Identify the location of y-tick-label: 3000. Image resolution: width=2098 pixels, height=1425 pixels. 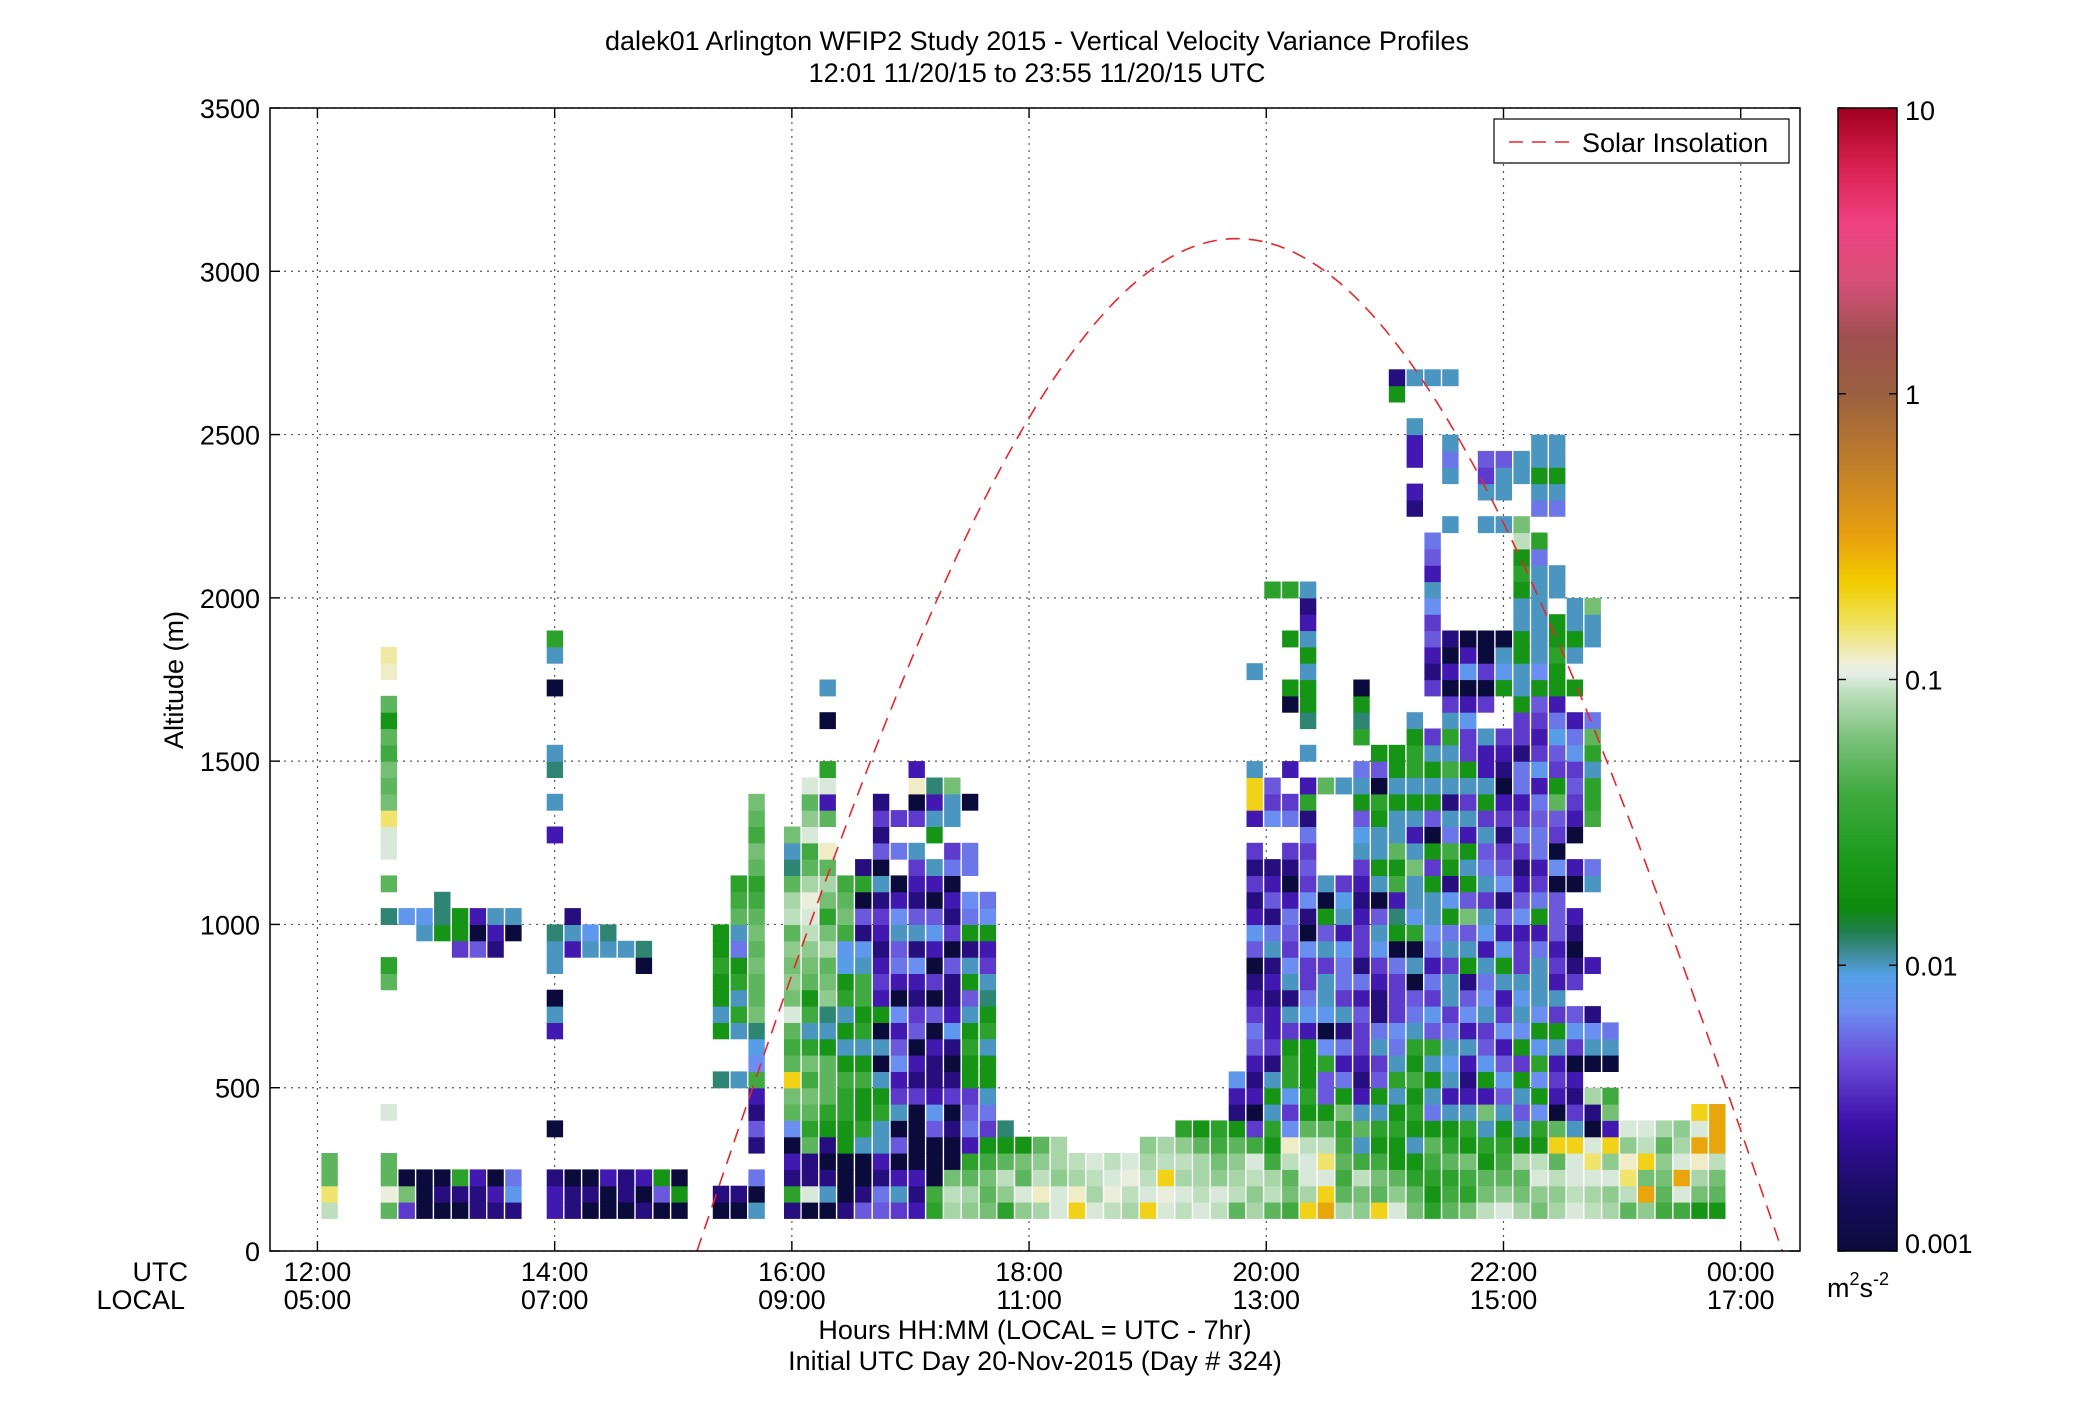
(230, 272).